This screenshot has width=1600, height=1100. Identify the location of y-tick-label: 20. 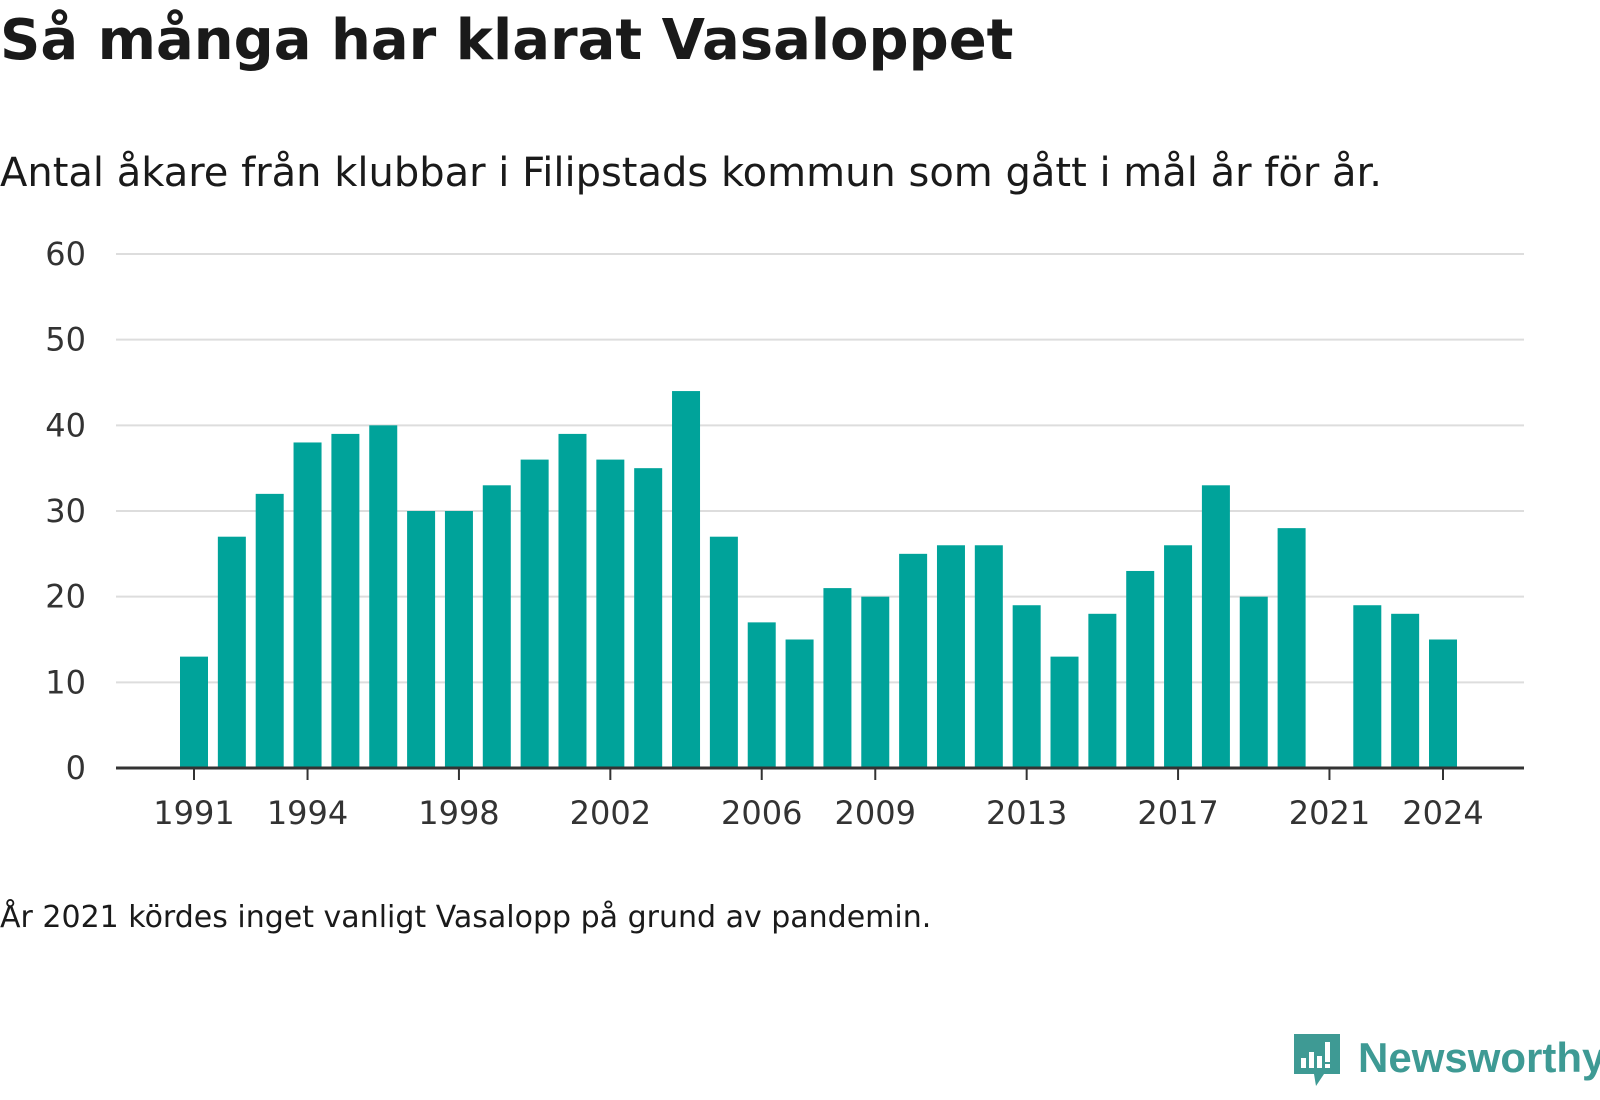
(65, 597).